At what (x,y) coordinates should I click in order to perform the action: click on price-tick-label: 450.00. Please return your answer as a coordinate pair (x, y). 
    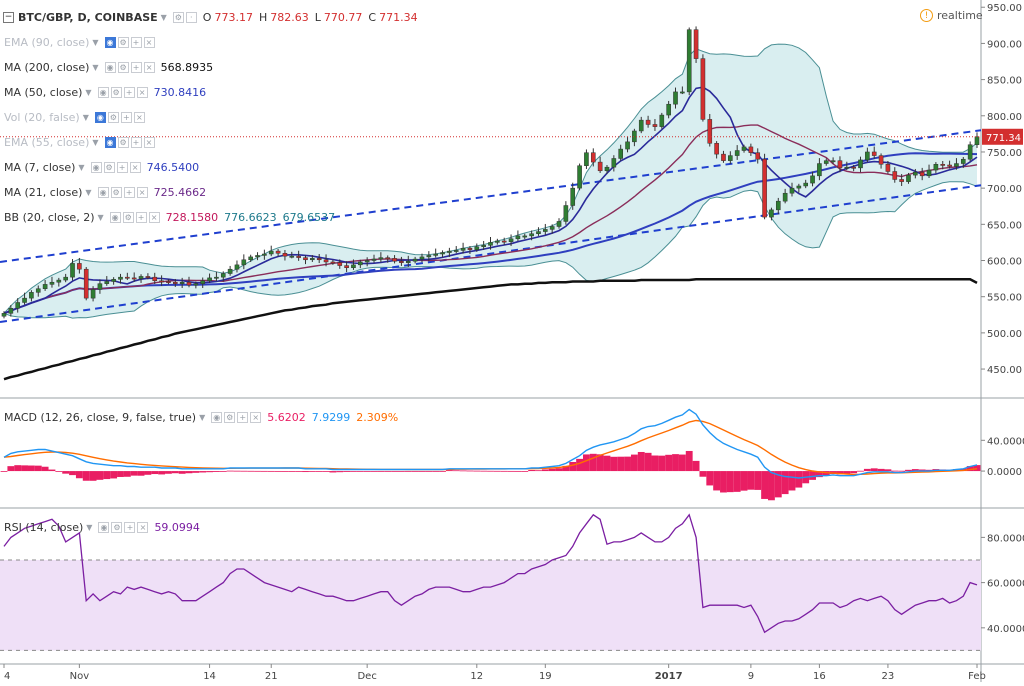
    Looking at the image, I should click on (1004, 370).